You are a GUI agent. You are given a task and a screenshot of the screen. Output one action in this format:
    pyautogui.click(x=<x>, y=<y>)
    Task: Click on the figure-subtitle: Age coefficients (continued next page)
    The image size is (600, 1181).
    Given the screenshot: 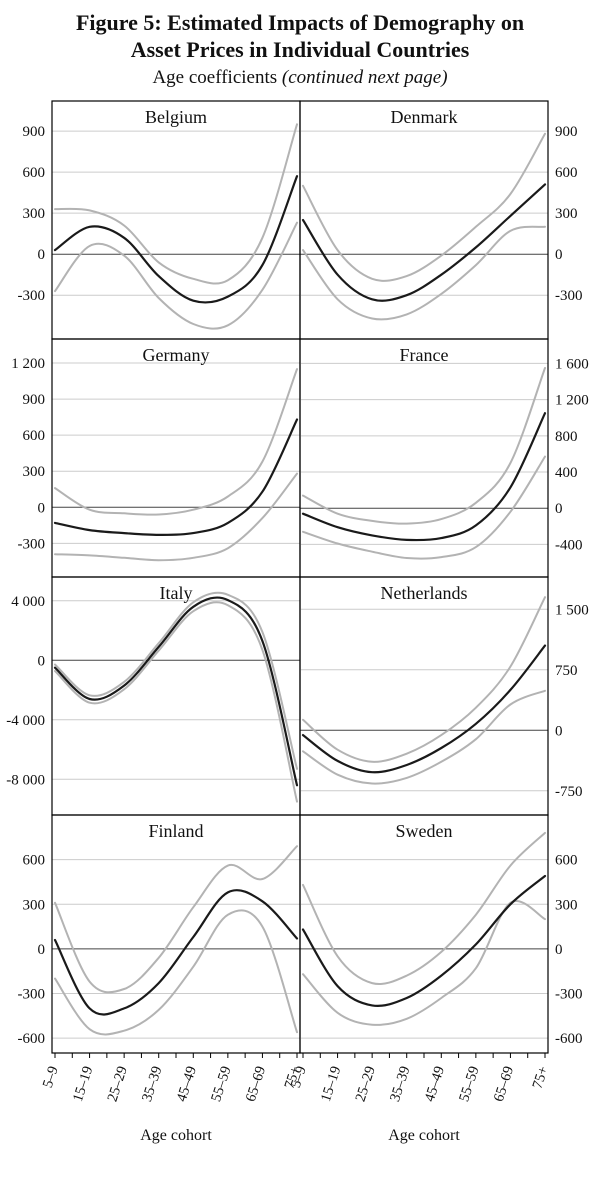 What is the action you would take?
    pyautogui.click(x=300, y=78)
    